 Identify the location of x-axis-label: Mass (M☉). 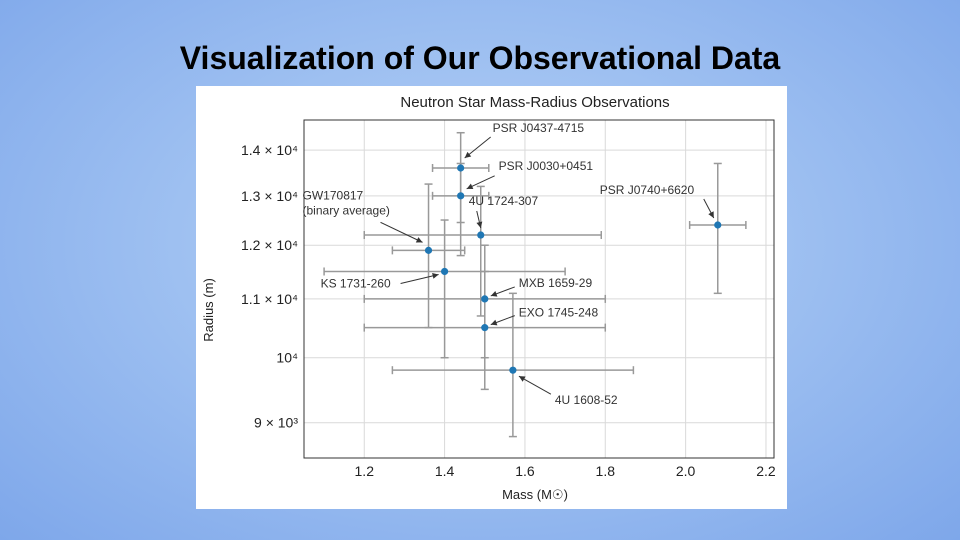
(535, 494).